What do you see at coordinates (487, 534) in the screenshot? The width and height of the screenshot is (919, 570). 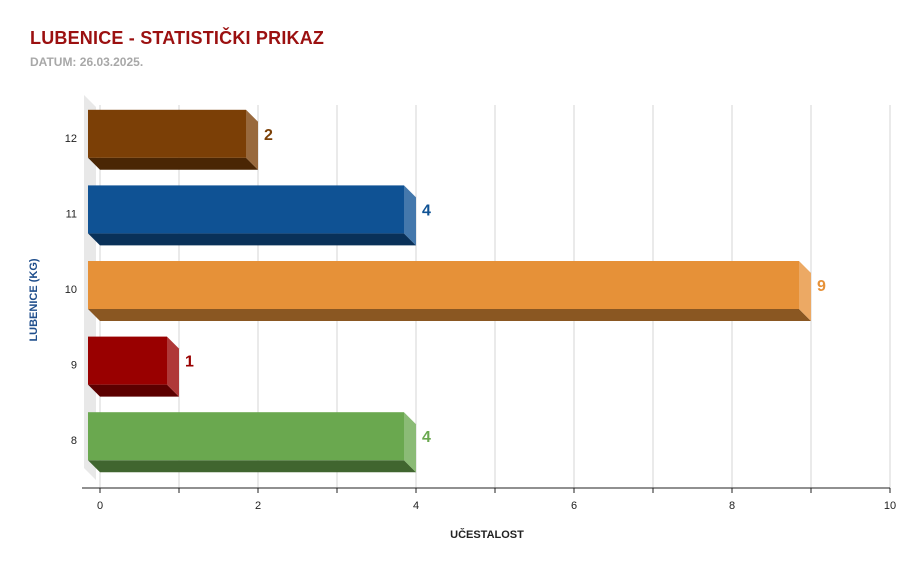 I see `x-axis-title: UČESTALOST` at bounding box center [487, 534].